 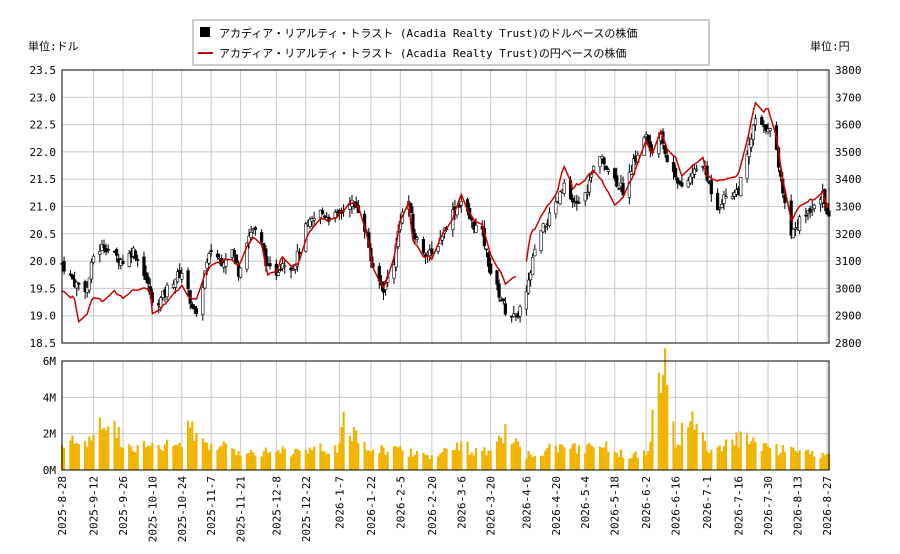 What do you see at coordinates (371, 506) in the screenshot?
I see `x-tick-label: 2026-1-22` at bounding box center [371, 506].